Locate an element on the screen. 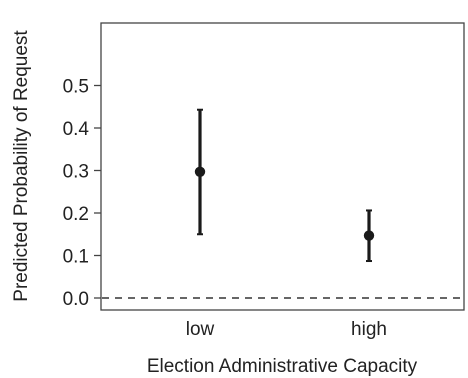 Image resolution: width=468 pixels, height=378 pixels. x-tick-label-high: high is located at coordinates (369, 329).